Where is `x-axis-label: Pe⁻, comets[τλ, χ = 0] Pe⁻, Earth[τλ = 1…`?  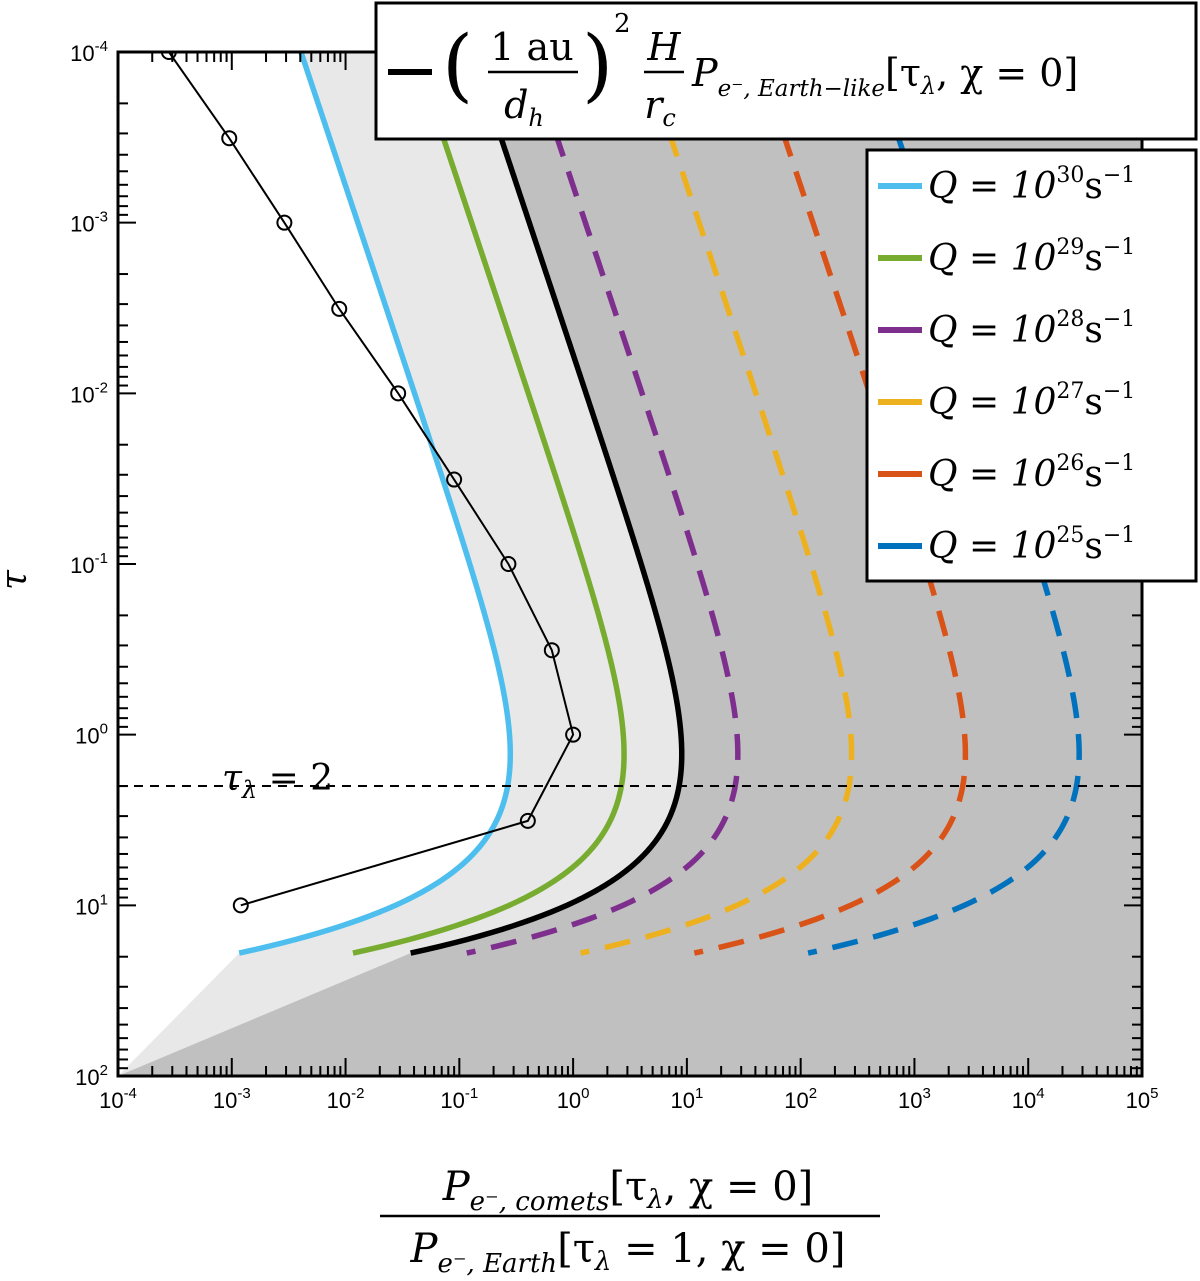
x-axis-label: Pe⁻, comets[τλ, χ = 0] Pe⁻, Earth[τλ = 1… is located at coordinates (630, 1221).